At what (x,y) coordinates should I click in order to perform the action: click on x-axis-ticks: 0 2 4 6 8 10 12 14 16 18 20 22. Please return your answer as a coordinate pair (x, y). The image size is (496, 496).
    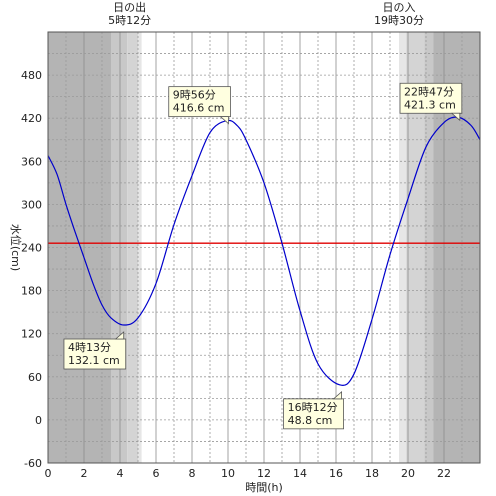
    Looking at the image, I should click on (248, 473).